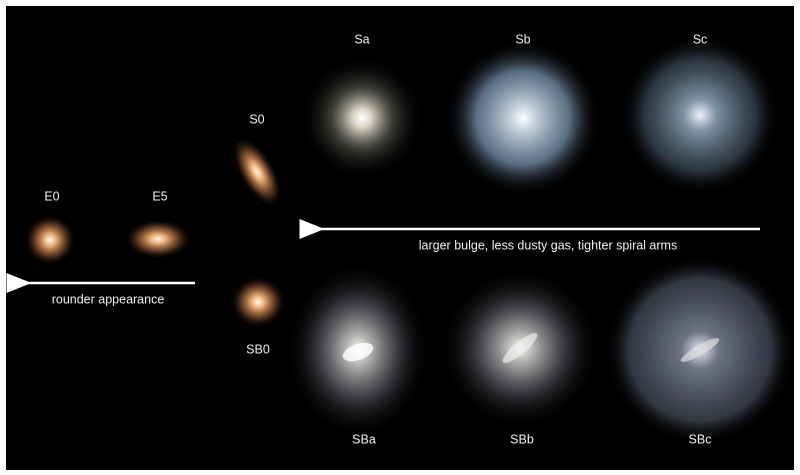 Image resolution: width=800 pixels, height=475 pixels. Describe the element at coordinates (51, 196) in the screenshot. I see `galaxy-label: E0` at that location.